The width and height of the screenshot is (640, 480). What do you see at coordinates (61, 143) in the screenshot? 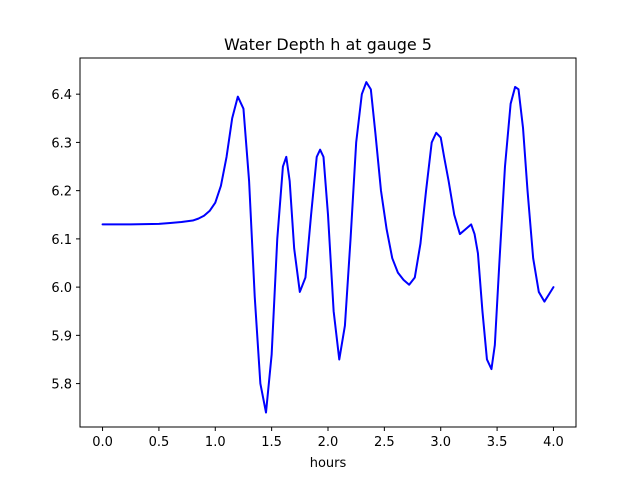
I see `y-tick-label: 6.3` at bounding box center [61, 143].